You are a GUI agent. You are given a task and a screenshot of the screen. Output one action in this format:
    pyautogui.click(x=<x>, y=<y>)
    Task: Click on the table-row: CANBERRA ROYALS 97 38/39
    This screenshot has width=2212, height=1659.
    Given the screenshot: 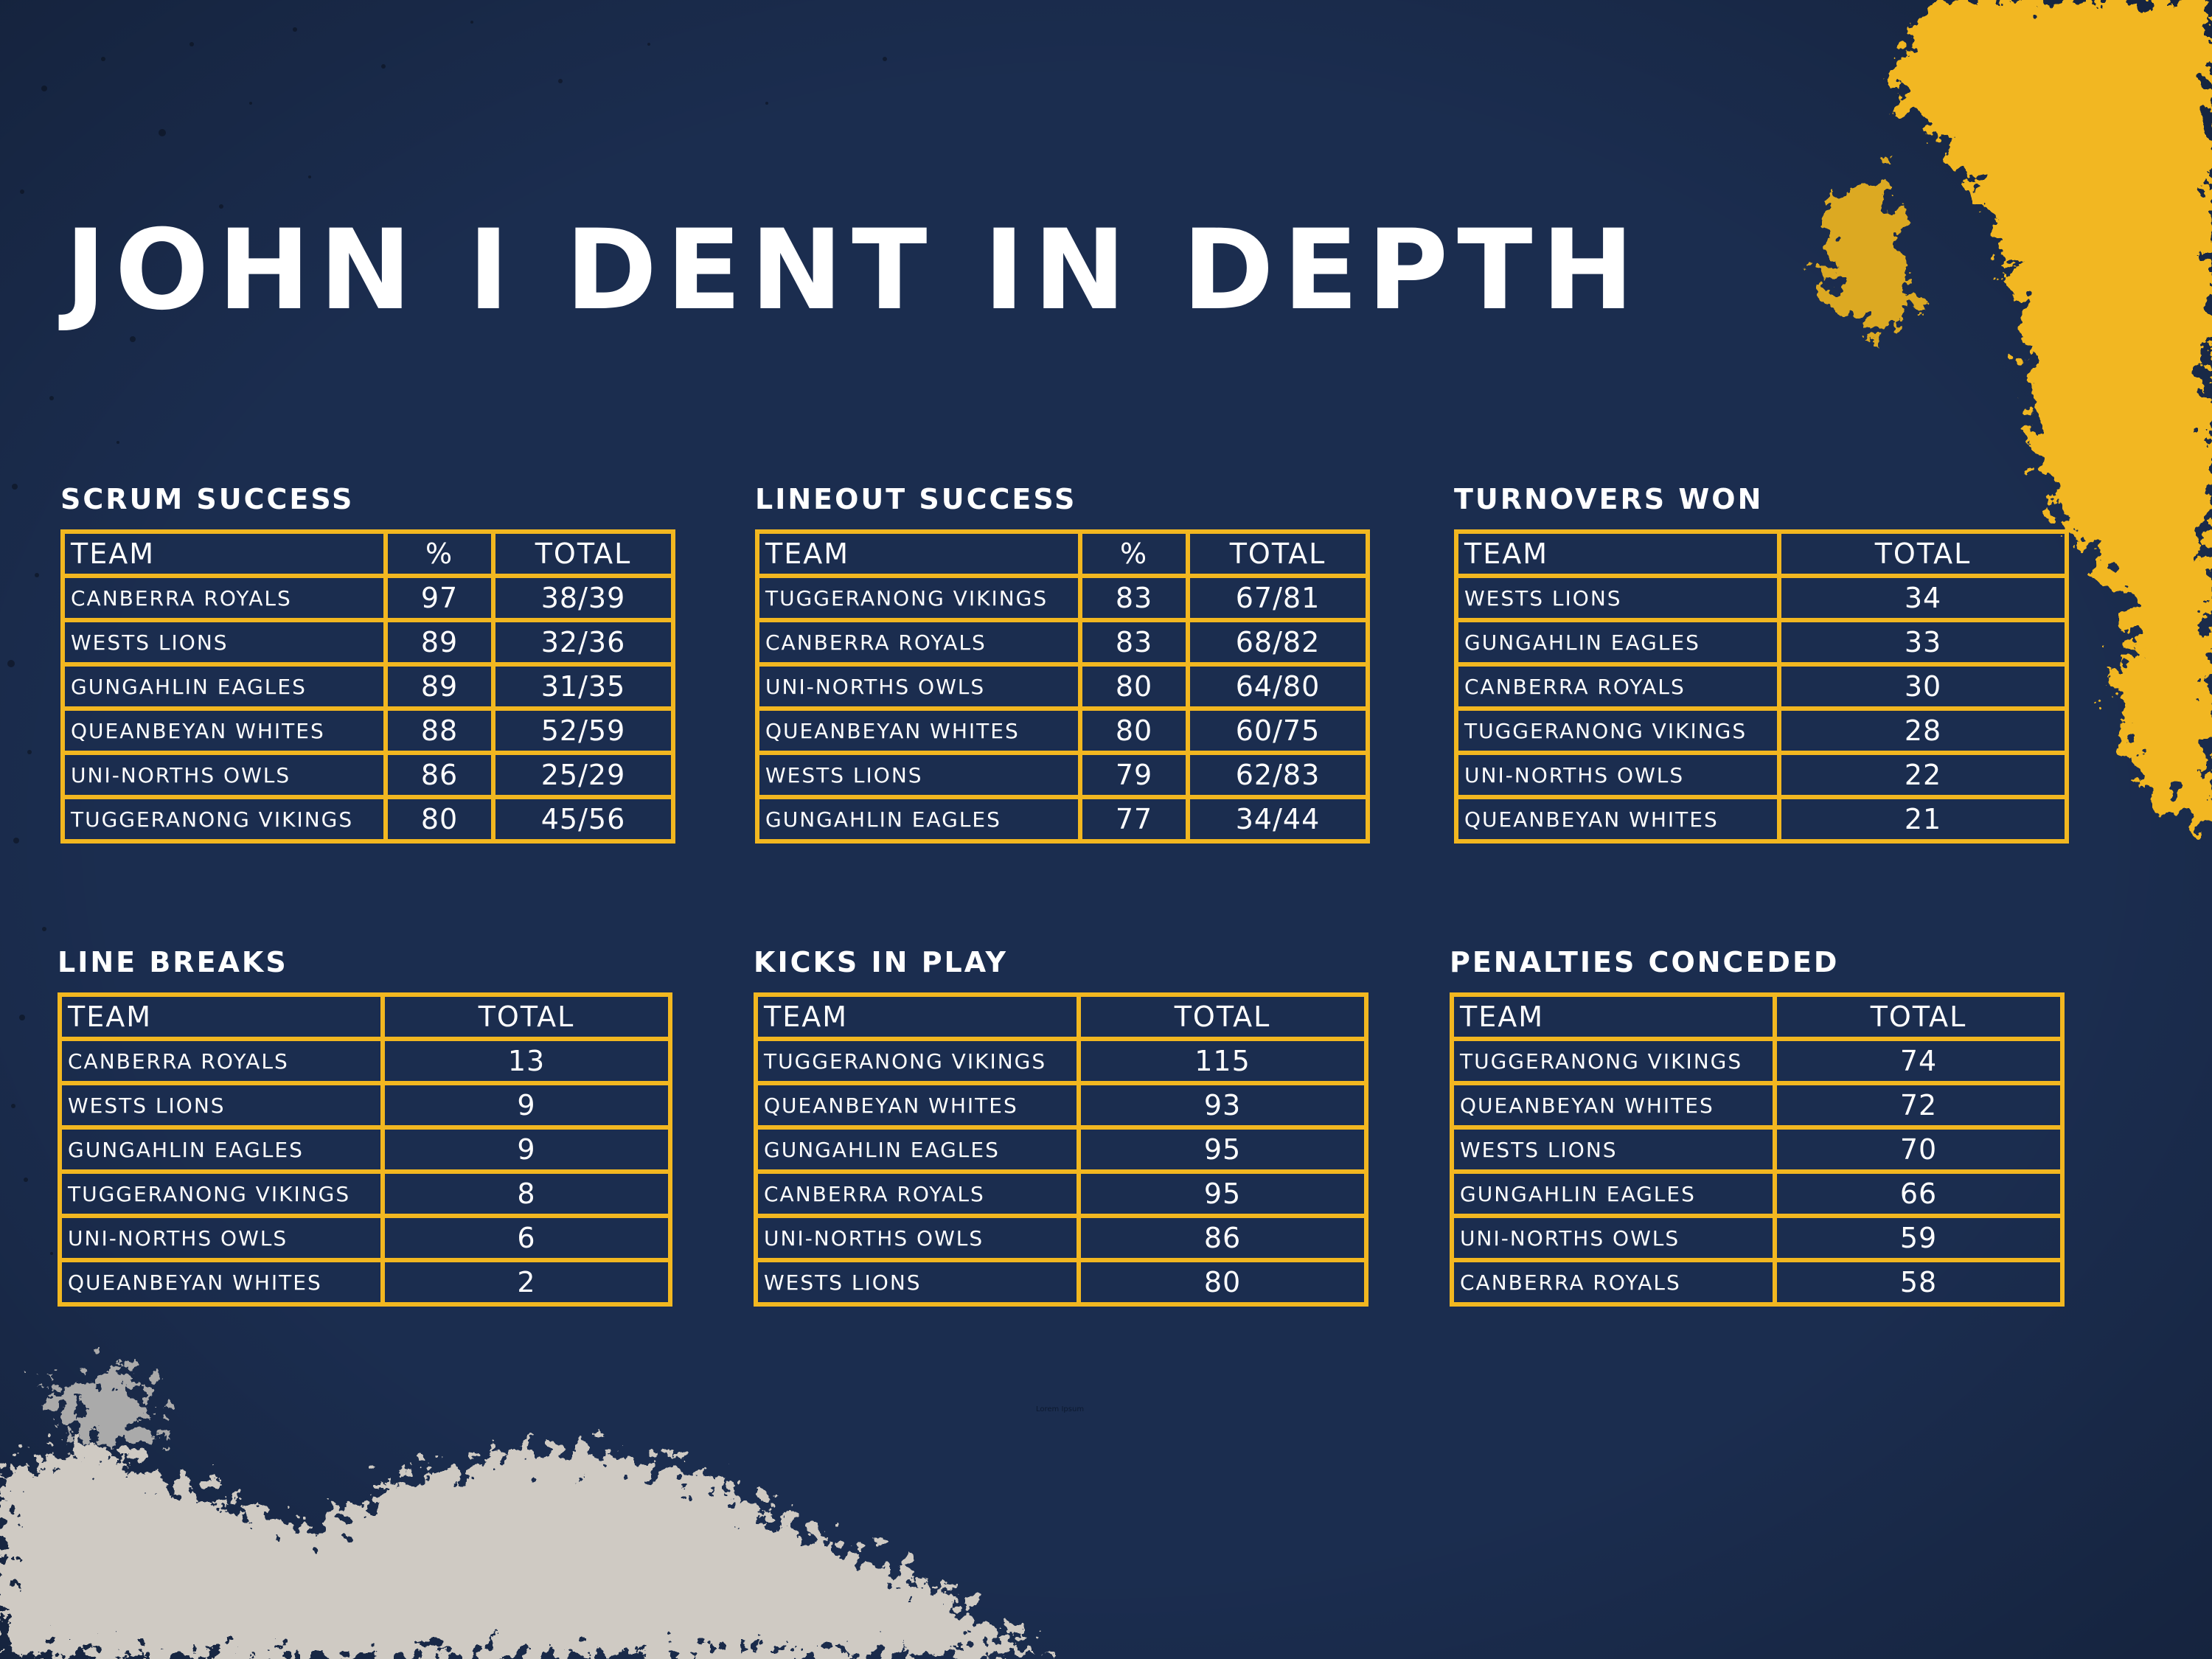 What is the action you would take?
    pyautogui.click(x=367, y=598)
    